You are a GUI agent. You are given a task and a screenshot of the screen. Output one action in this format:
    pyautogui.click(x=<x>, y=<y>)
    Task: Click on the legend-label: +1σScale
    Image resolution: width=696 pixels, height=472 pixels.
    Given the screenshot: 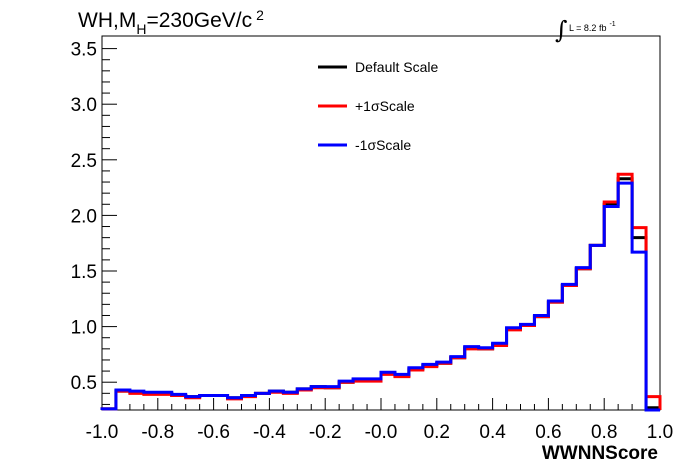 What is the action you would take?
    pyautogui.click(x=385, y=106)
    